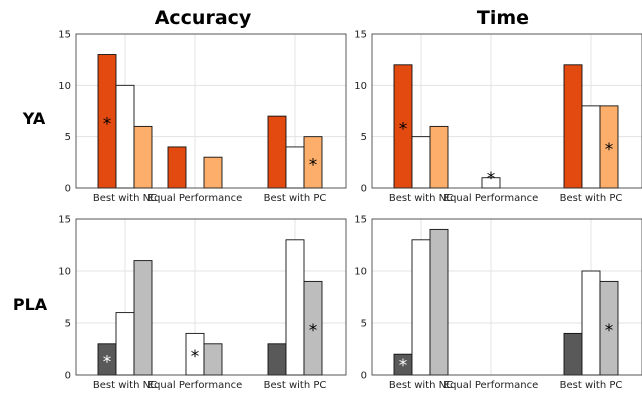 The width and height of the screenshot is (642, 397). What do you see at coordinates (503, 18) in the screenshot?
I see `column-title-time: Time` at bounding box center [503, 18].